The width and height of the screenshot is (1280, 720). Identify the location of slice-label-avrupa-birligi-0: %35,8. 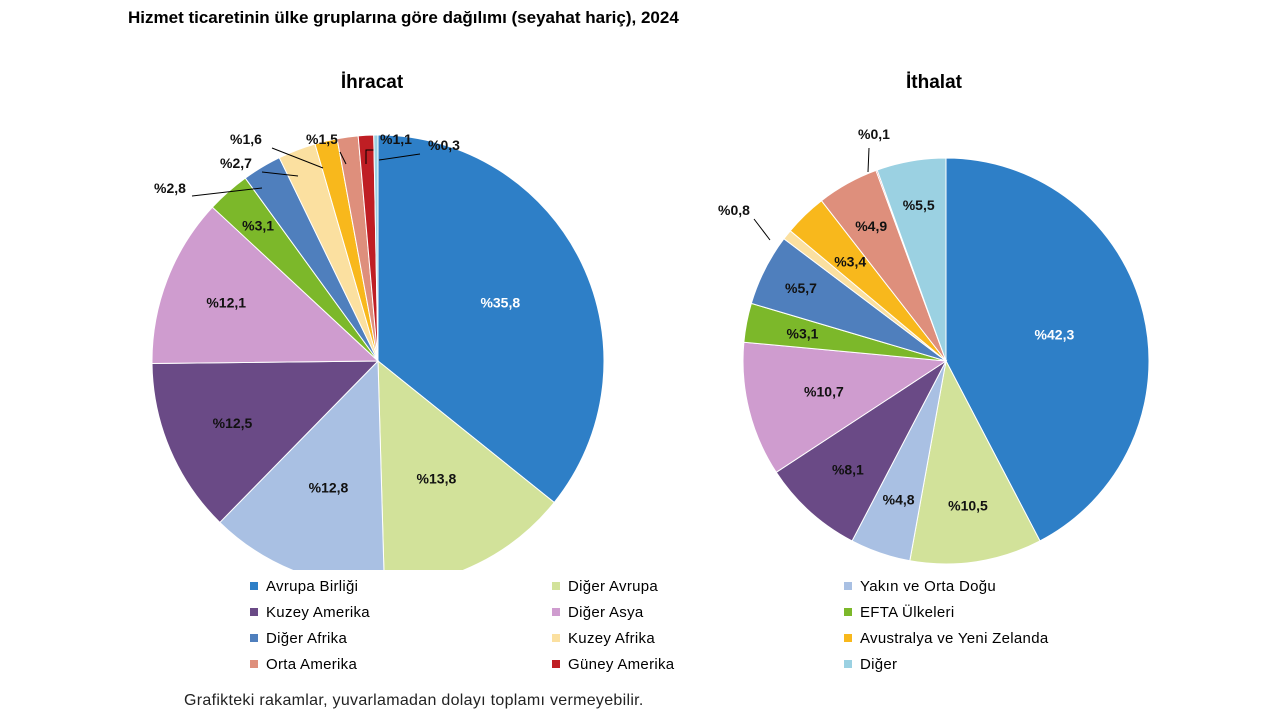
(500, 302).